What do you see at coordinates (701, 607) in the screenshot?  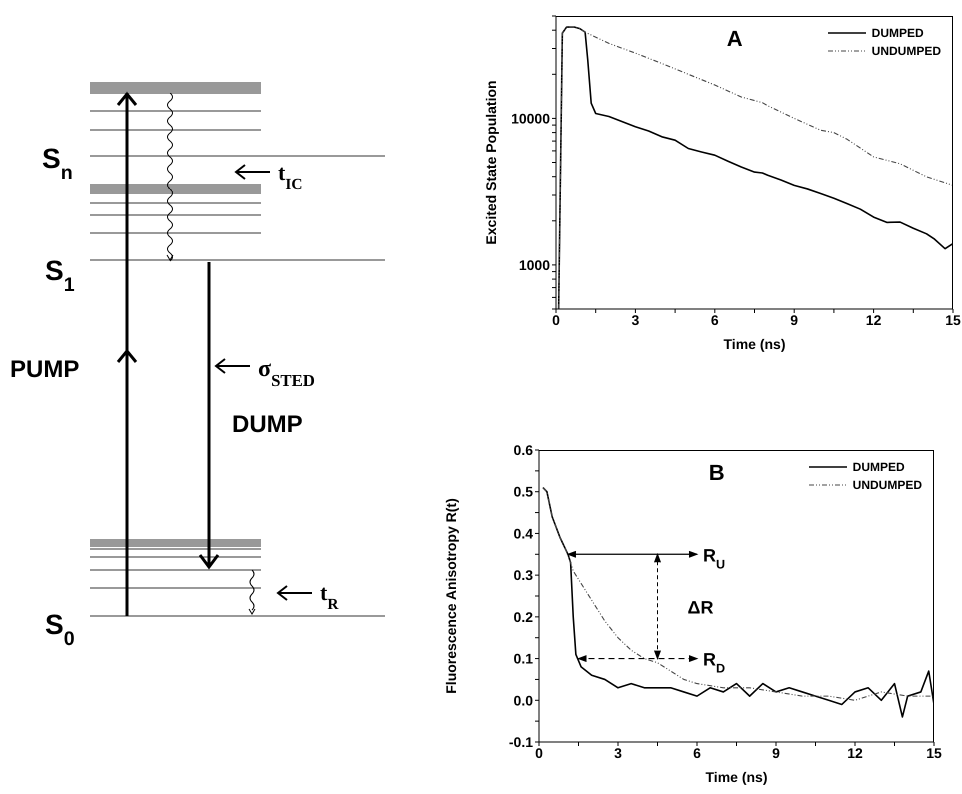 I see `annotation: ΔR` at bounding box center [701, 607].